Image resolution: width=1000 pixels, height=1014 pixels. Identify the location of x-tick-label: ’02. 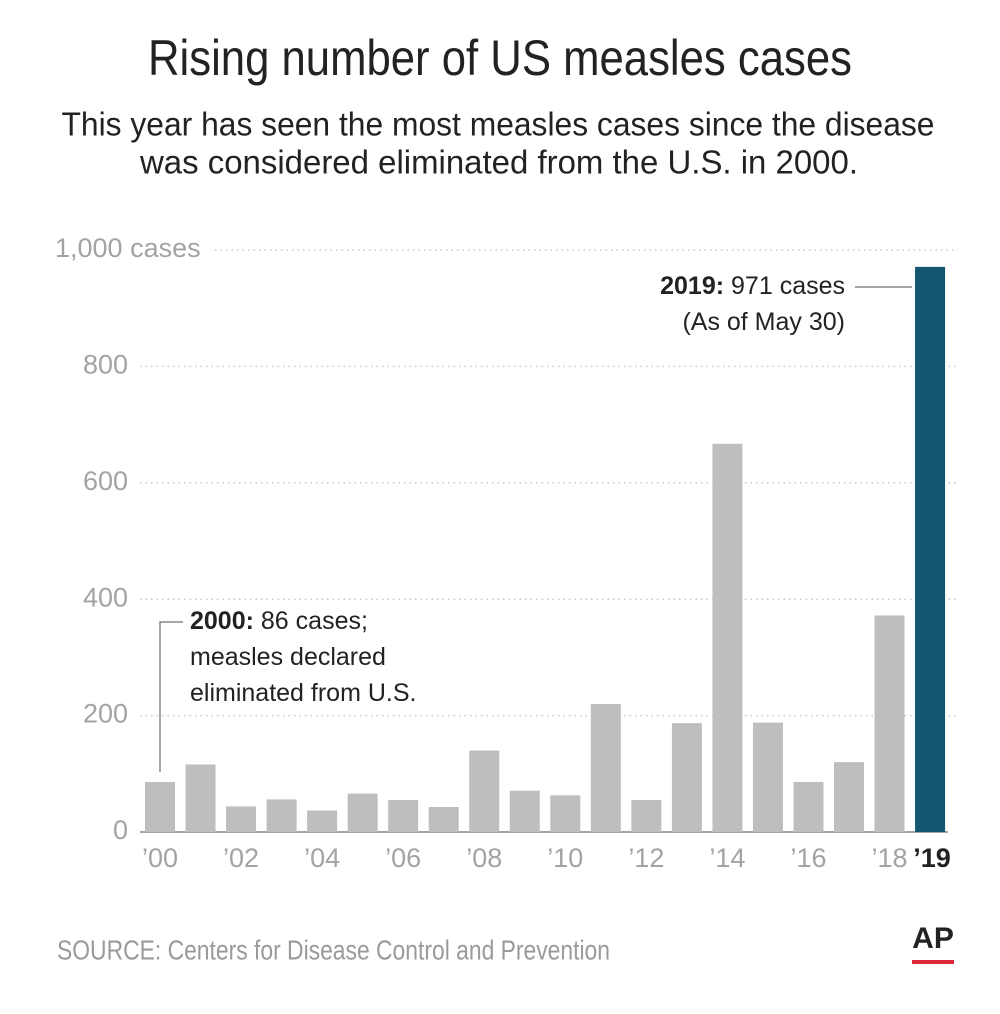
(241, 858).